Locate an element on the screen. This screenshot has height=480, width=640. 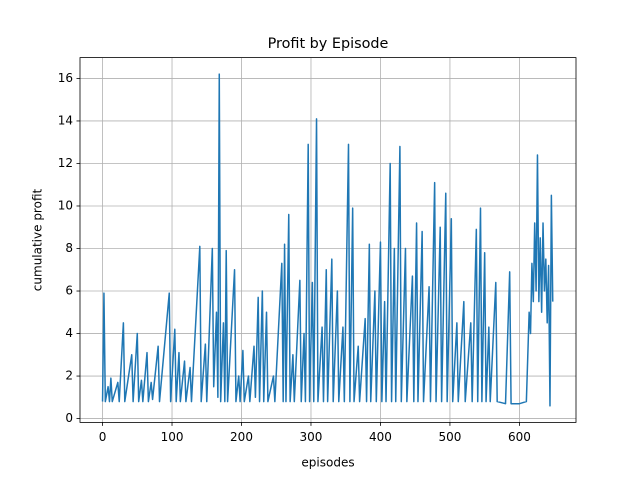
y-tick-label: 0 is located at coordinates (69, 418).